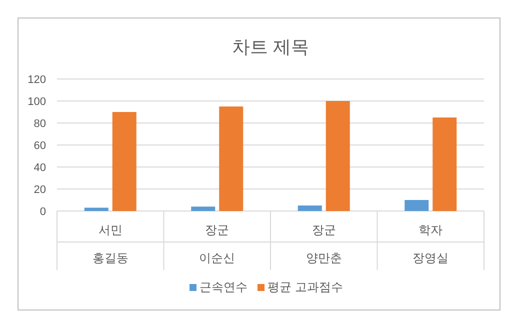 Image resolution: width=532 pixels, height=336 pixels. I want to click on y-tick-label: 60, so click(40, 146).